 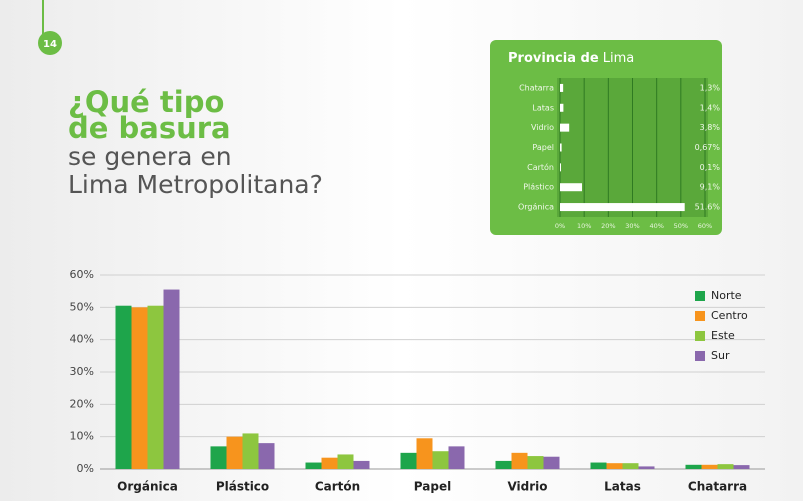 What do you see at coordinates (710, 127) in the screenshot?
I see `value-label: 3,8%` at bounding box center [710, 127].